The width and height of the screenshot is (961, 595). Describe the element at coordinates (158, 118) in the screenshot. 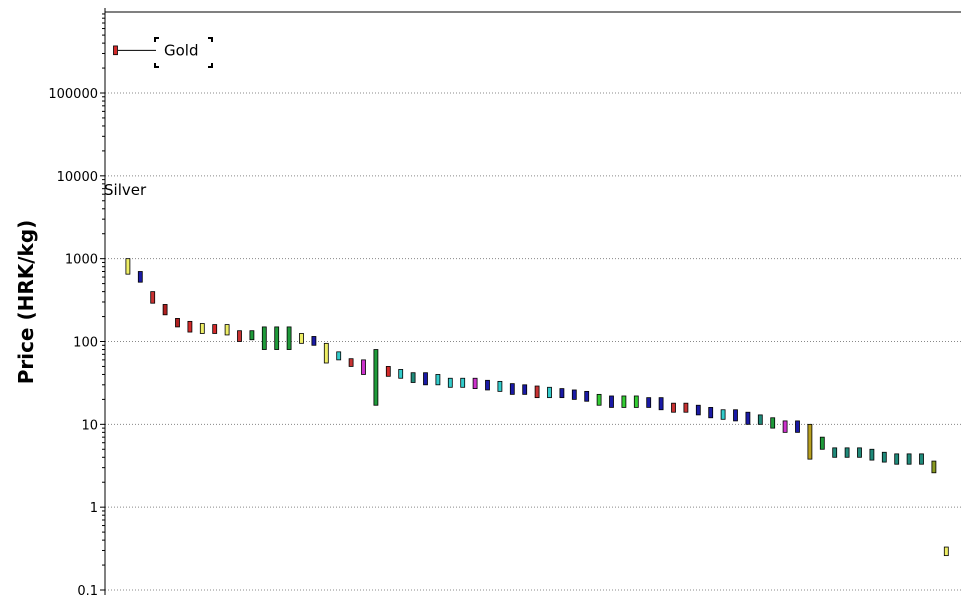

I see `annotations: Gold Silver` at that location.